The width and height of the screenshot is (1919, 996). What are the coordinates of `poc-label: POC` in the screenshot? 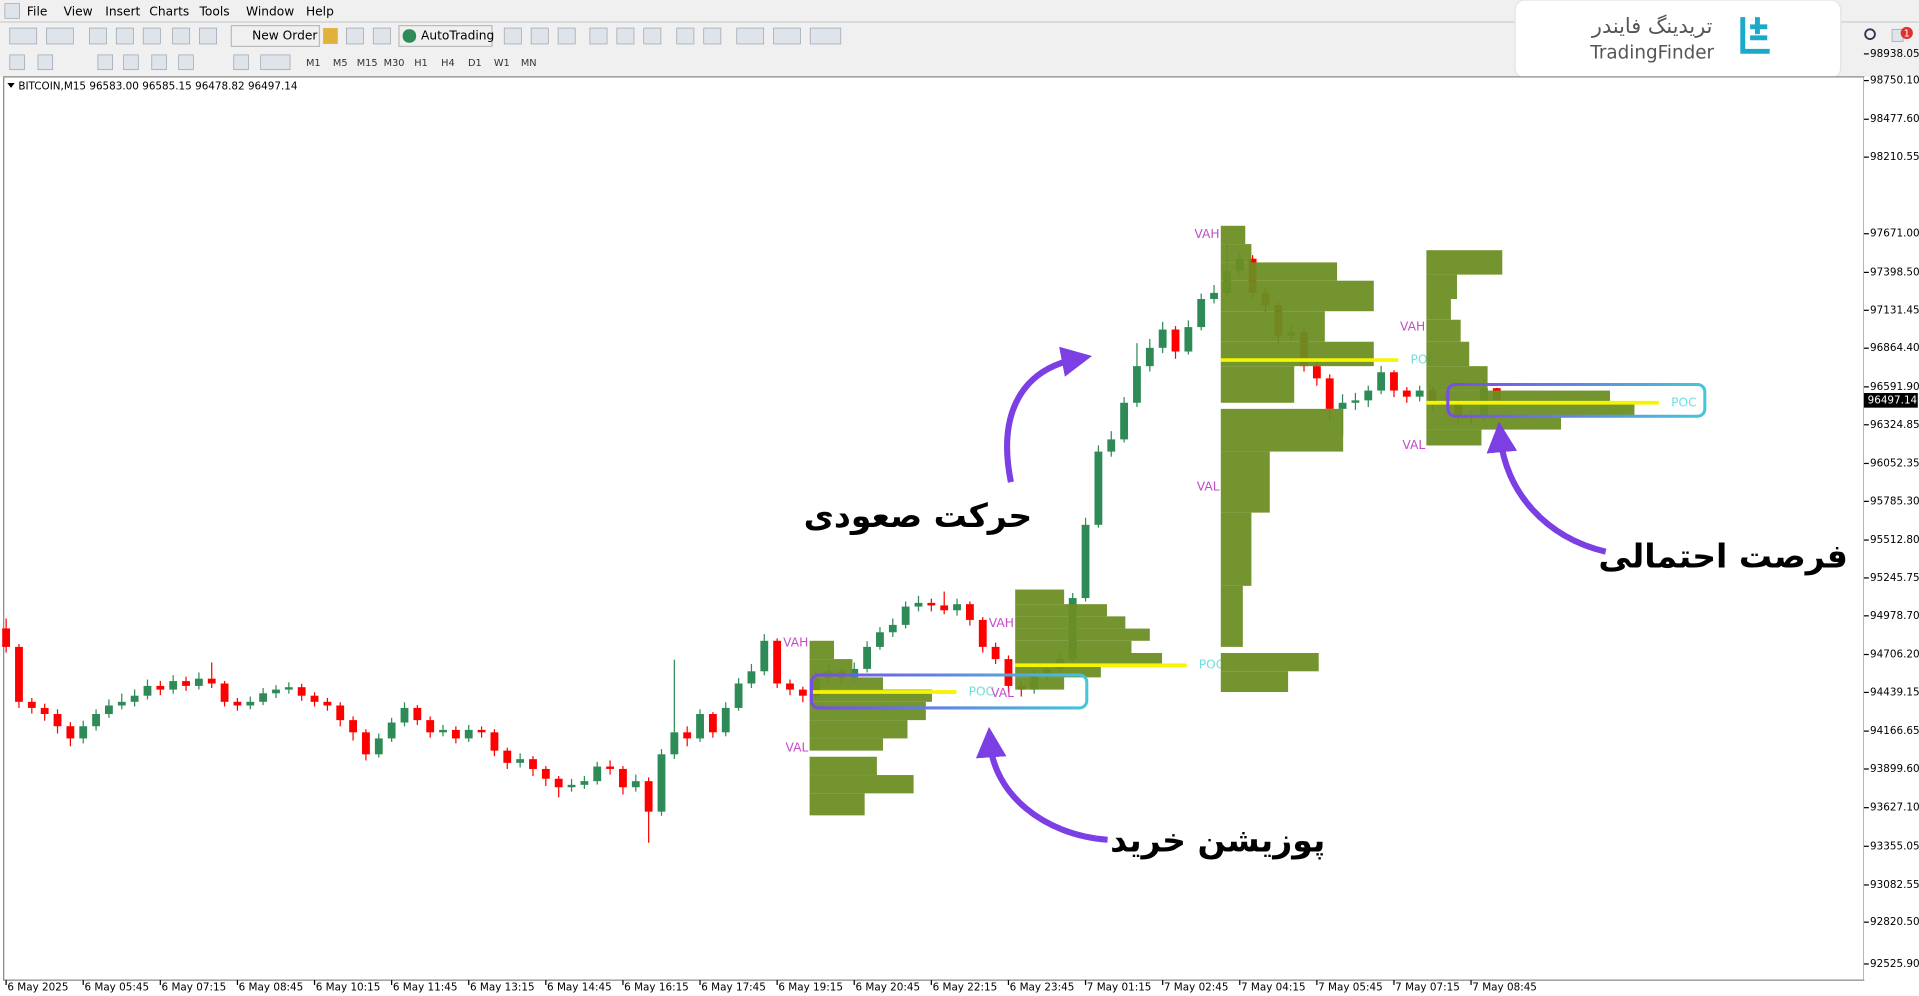 It's located at (1684, 402).